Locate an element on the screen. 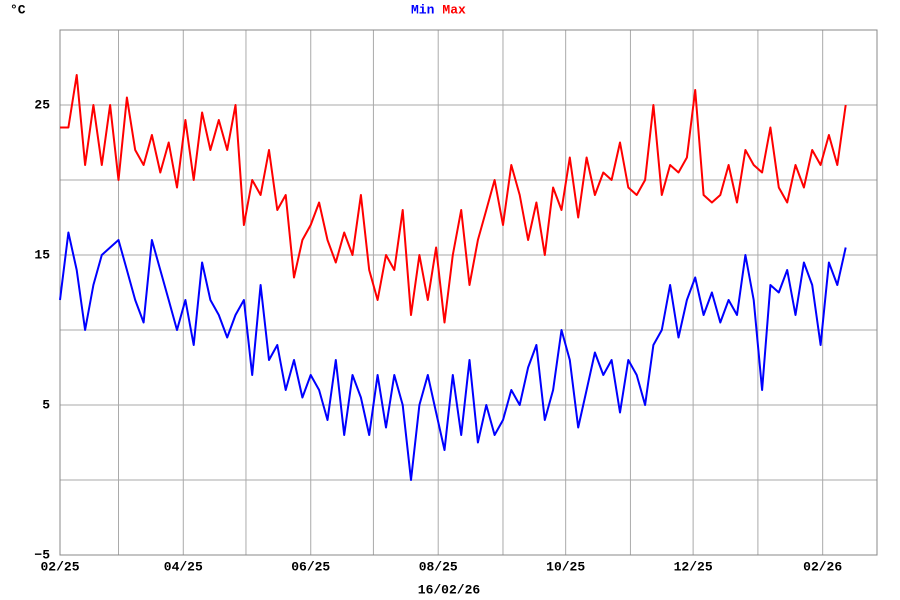 This screenshot has width=900, height=600. y-tick-label: 25 is located at coordinates (42, 104).